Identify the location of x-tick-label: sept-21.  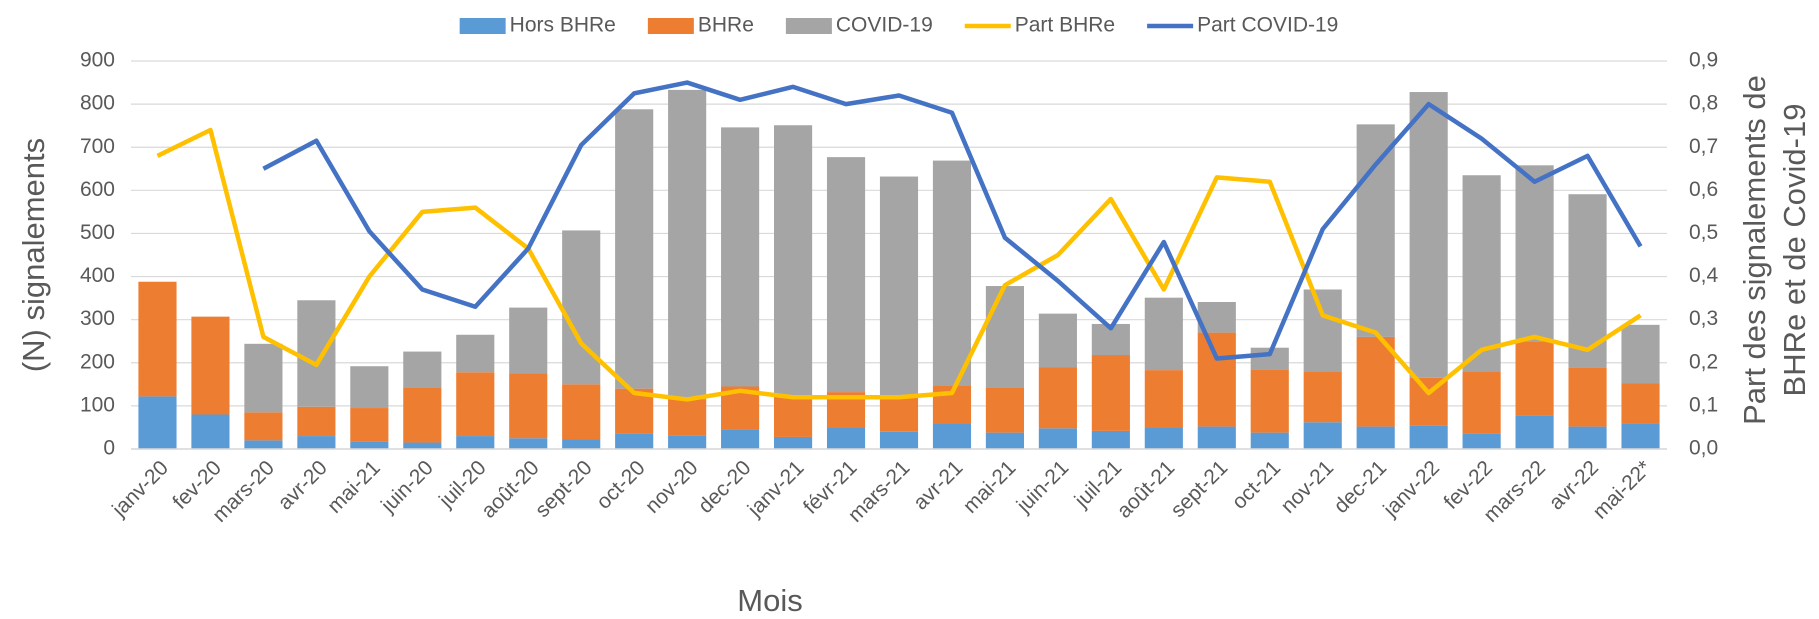
(1199, 489).